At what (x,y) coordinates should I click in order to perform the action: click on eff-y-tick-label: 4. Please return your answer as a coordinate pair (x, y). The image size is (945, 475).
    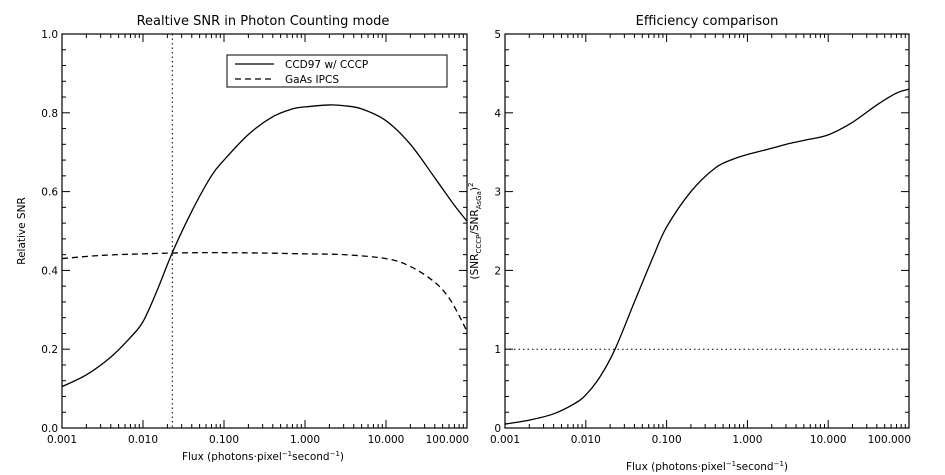
    Looking at the image, I should click on (497, 114).